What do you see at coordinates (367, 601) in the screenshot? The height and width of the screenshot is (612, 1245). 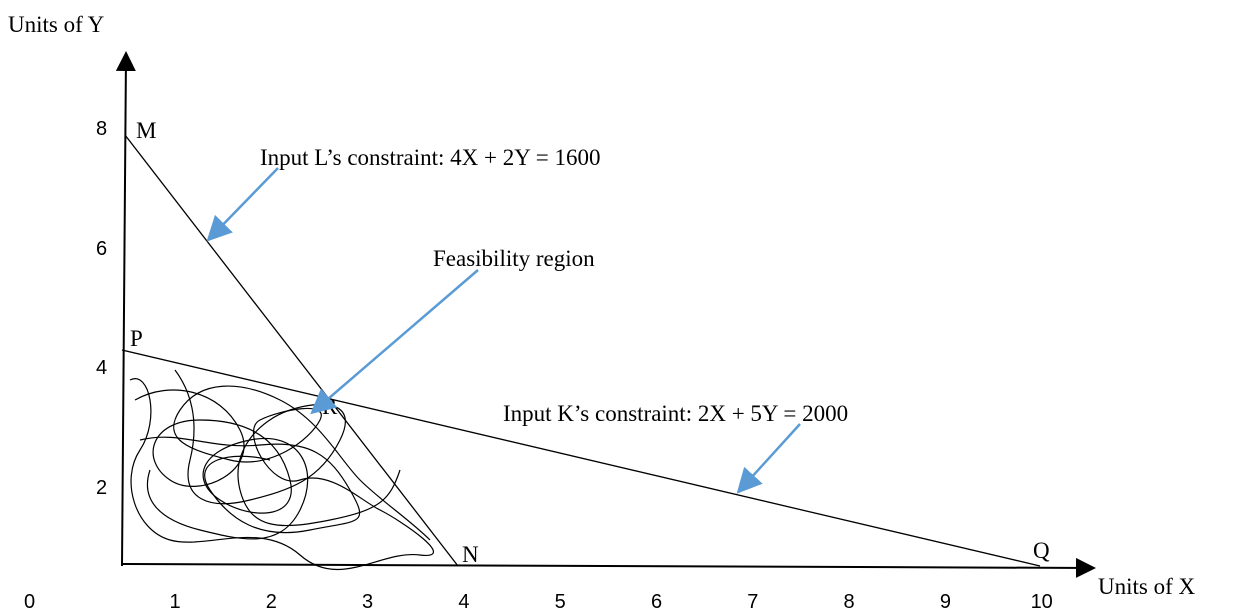 I see `x-tick: 3` at bounding box center [367, 601].